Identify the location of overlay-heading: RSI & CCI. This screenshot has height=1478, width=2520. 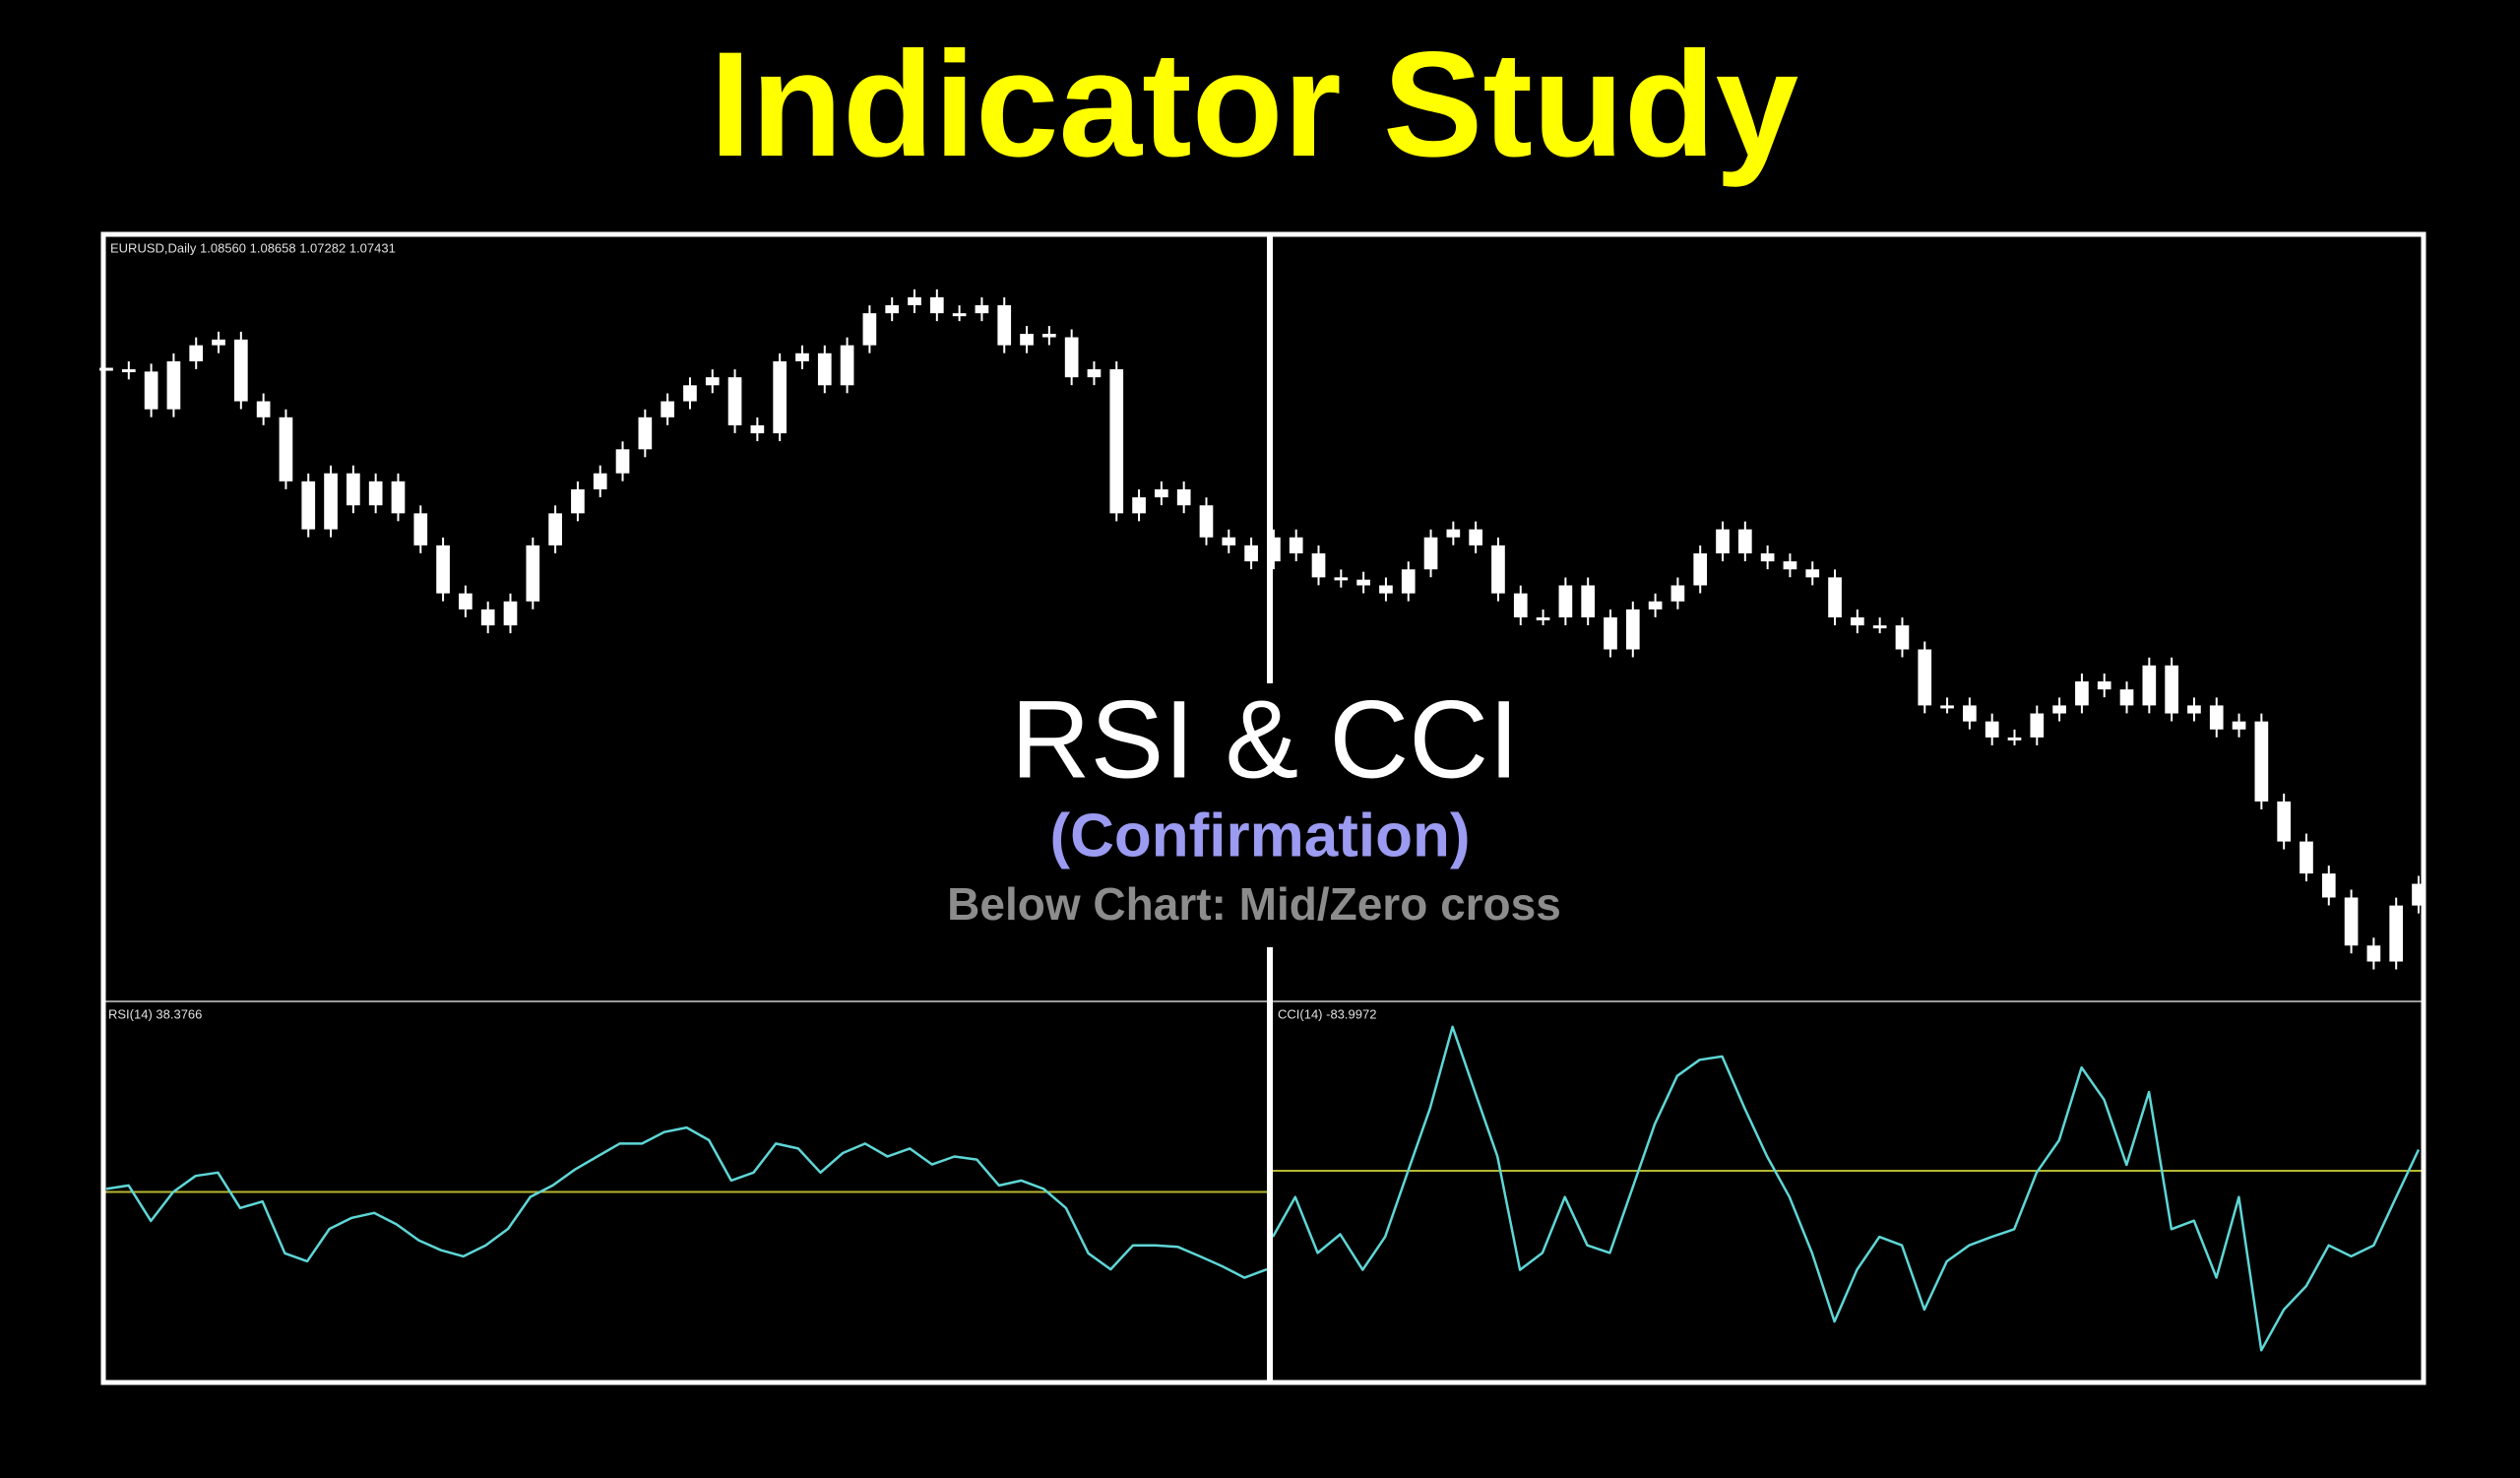
(1265, 740).